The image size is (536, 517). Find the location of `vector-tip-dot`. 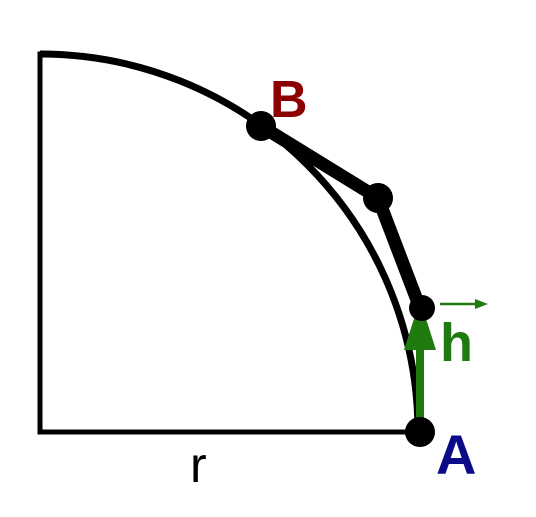

vector-tip-dot is located at coordinates (422, 308).